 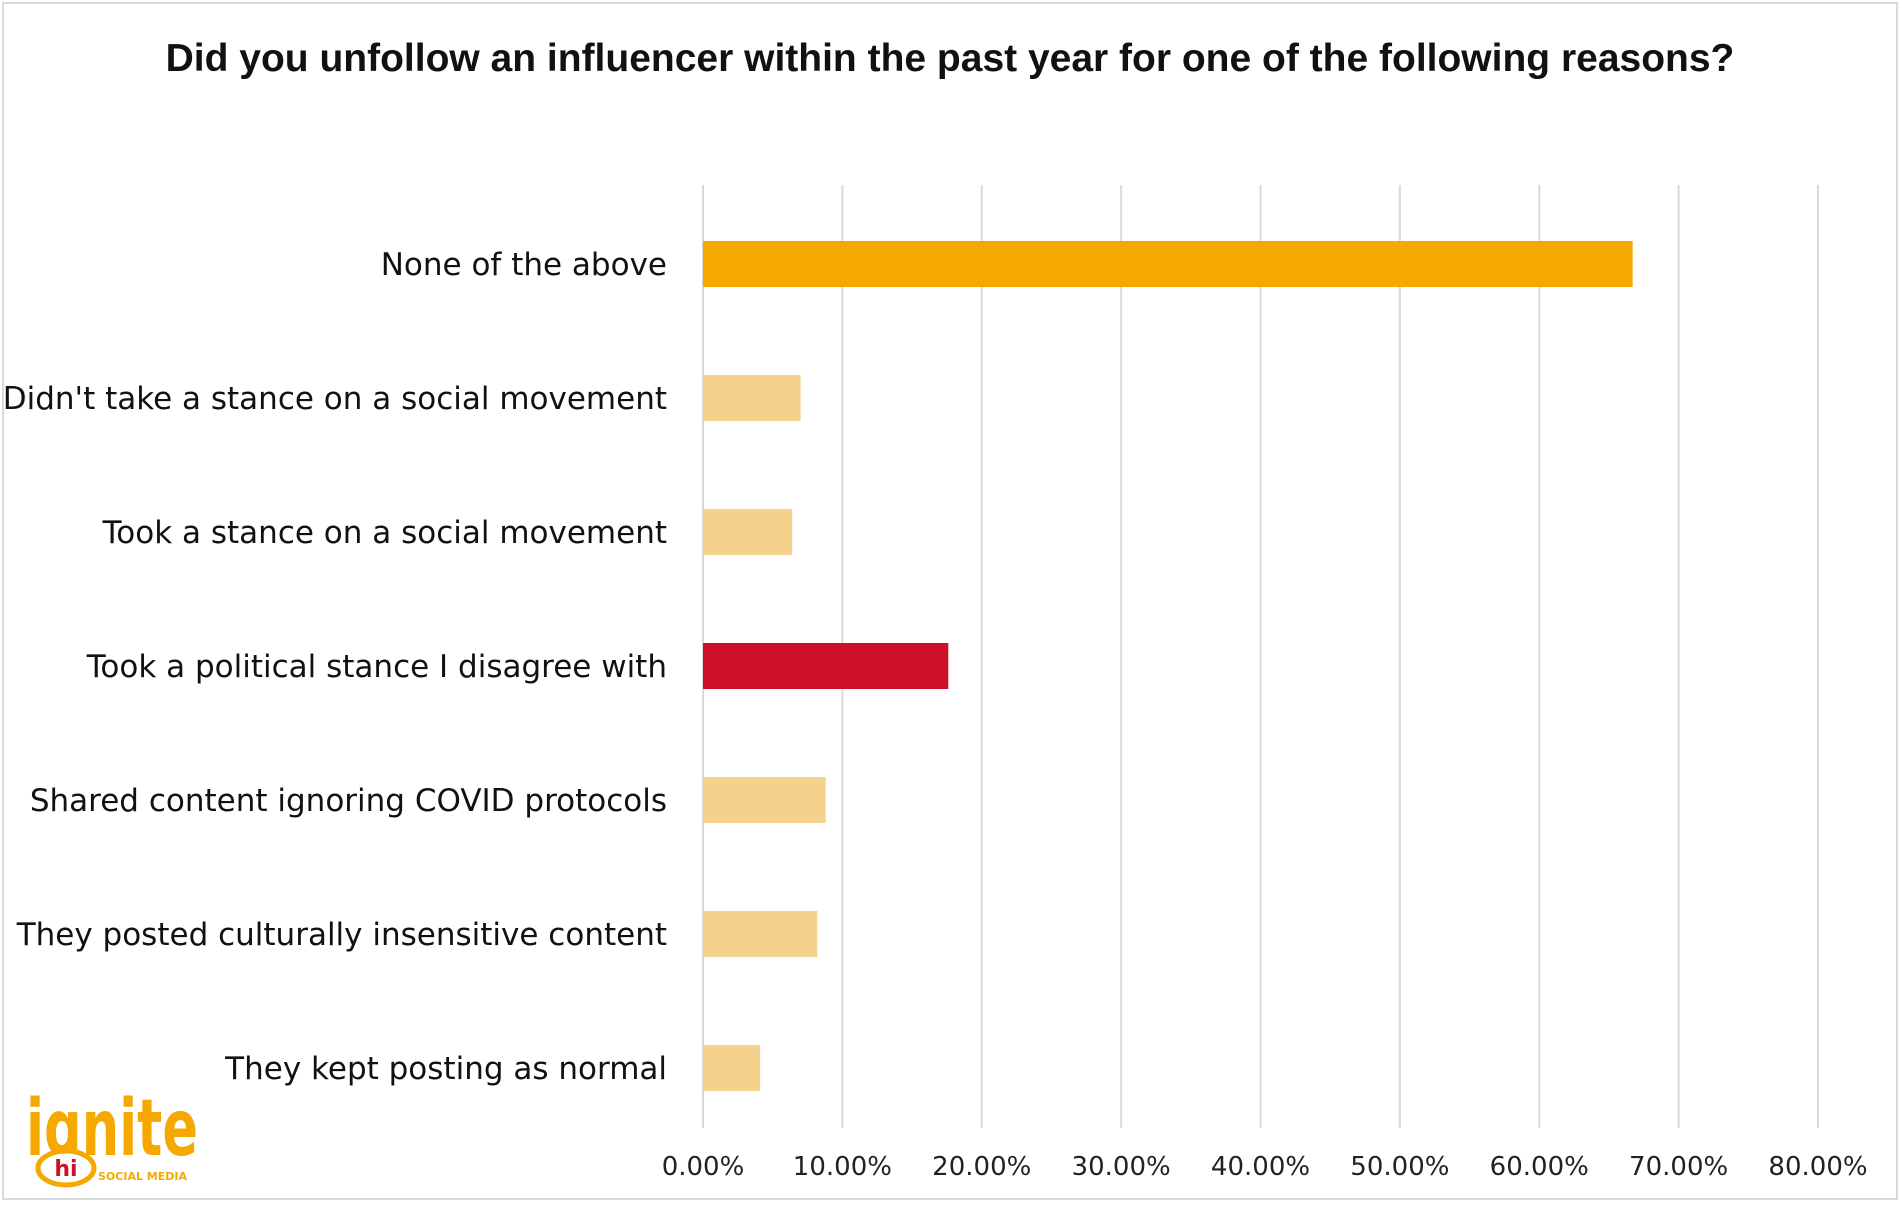 I want to click on x-tick-label: 40.00%, so click(x=1260, y=1167).